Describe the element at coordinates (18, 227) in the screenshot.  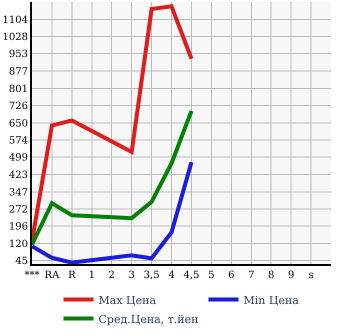
I see `y-tick-label: 196` at that location.